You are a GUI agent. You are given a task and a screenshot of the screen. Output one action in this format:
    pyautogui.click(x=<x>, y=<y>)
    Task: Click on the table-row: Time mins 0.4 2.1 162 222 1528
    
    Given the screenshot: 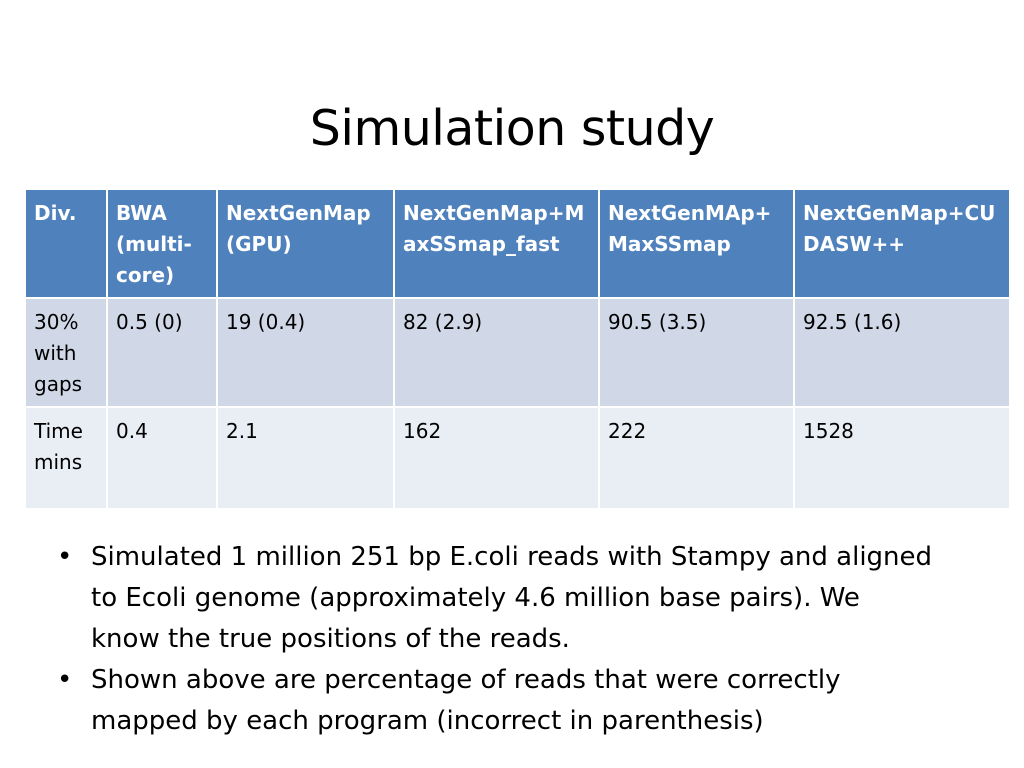 What is the action you would take?
    pyautogui.click(x=517, y=458)
    